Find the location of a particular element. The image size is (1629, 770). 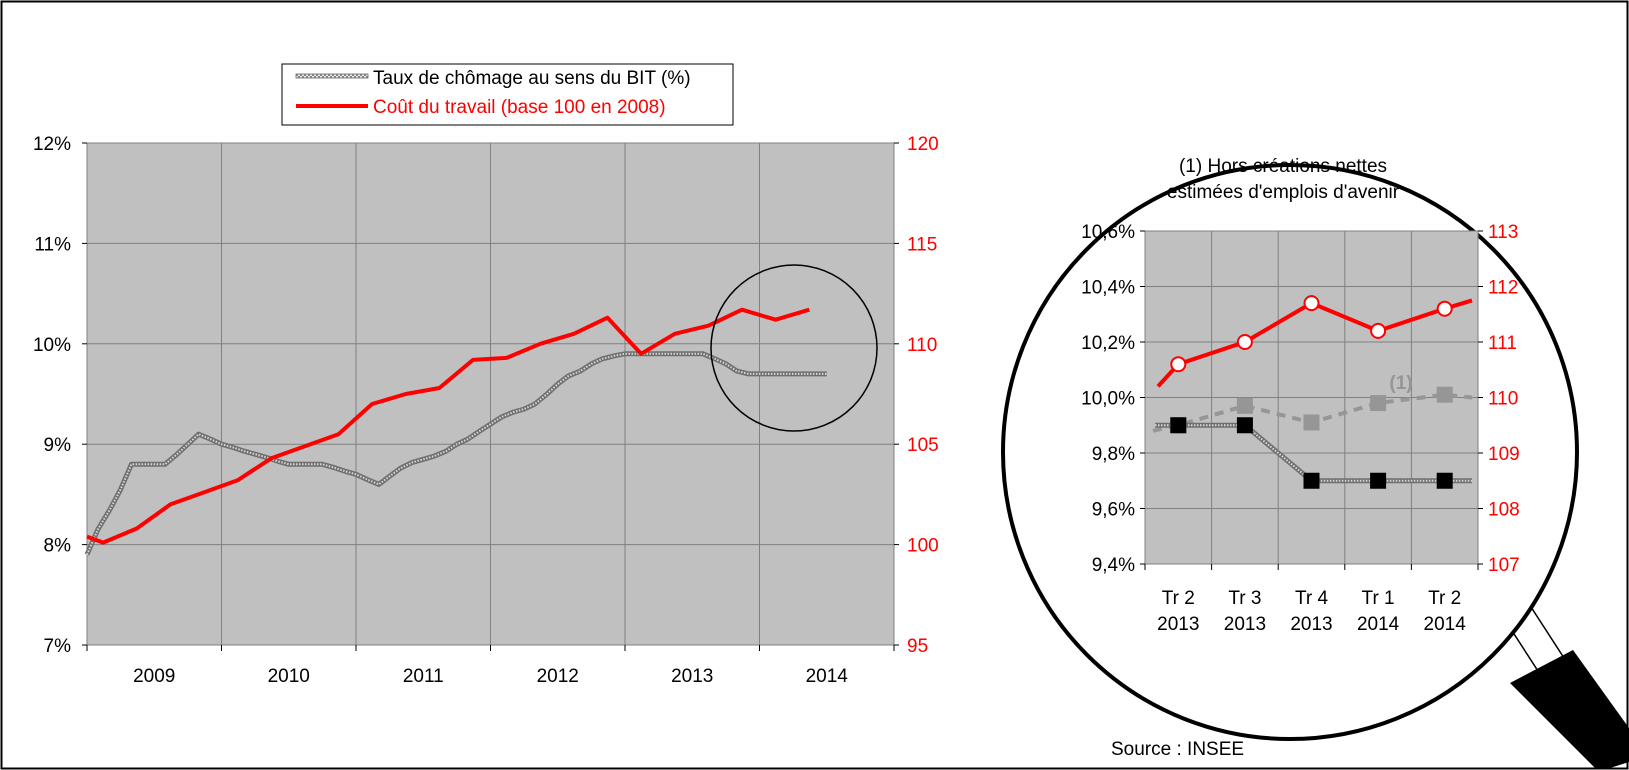

inset-left-tick-label: 9,8% is located at coordinates (1113, 454).